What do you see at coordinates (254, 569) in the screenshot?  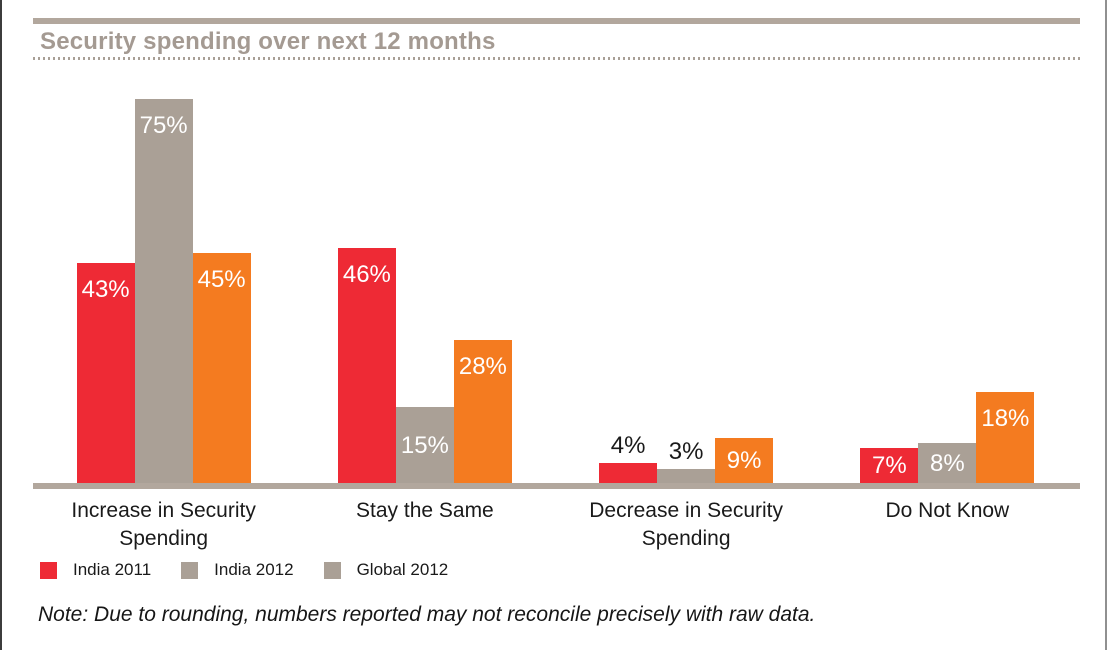 I see `legend-label: India 2012` at bounding box center [254, 569].